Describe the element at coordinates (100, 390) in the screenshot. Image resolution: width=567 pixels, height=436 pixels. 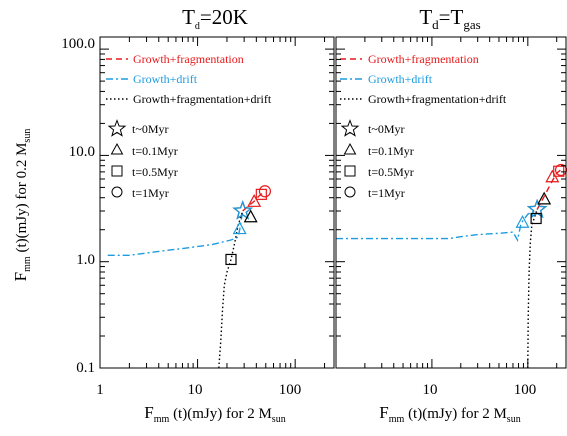
I see `x-tick-label: 1` at that location.